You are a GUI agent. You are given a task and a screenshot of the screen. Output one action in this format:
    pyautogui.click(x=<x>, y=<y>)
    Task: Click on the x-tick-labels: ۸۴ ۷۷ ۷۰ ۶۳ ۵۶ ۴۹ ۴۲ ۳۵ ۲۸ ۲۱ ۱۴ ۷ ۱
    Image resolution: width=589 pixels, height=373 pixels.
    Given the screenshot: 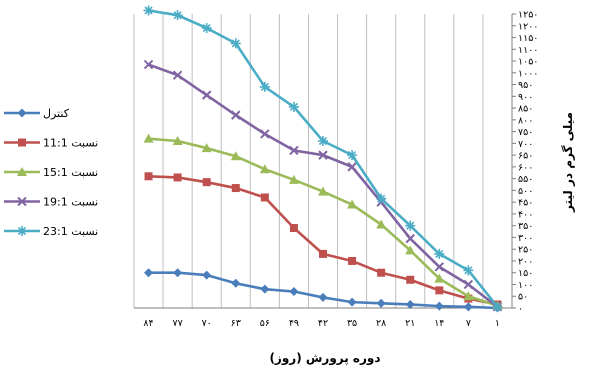 What is the action you would take?
    pyautogui.click(x=321, y=323)
    